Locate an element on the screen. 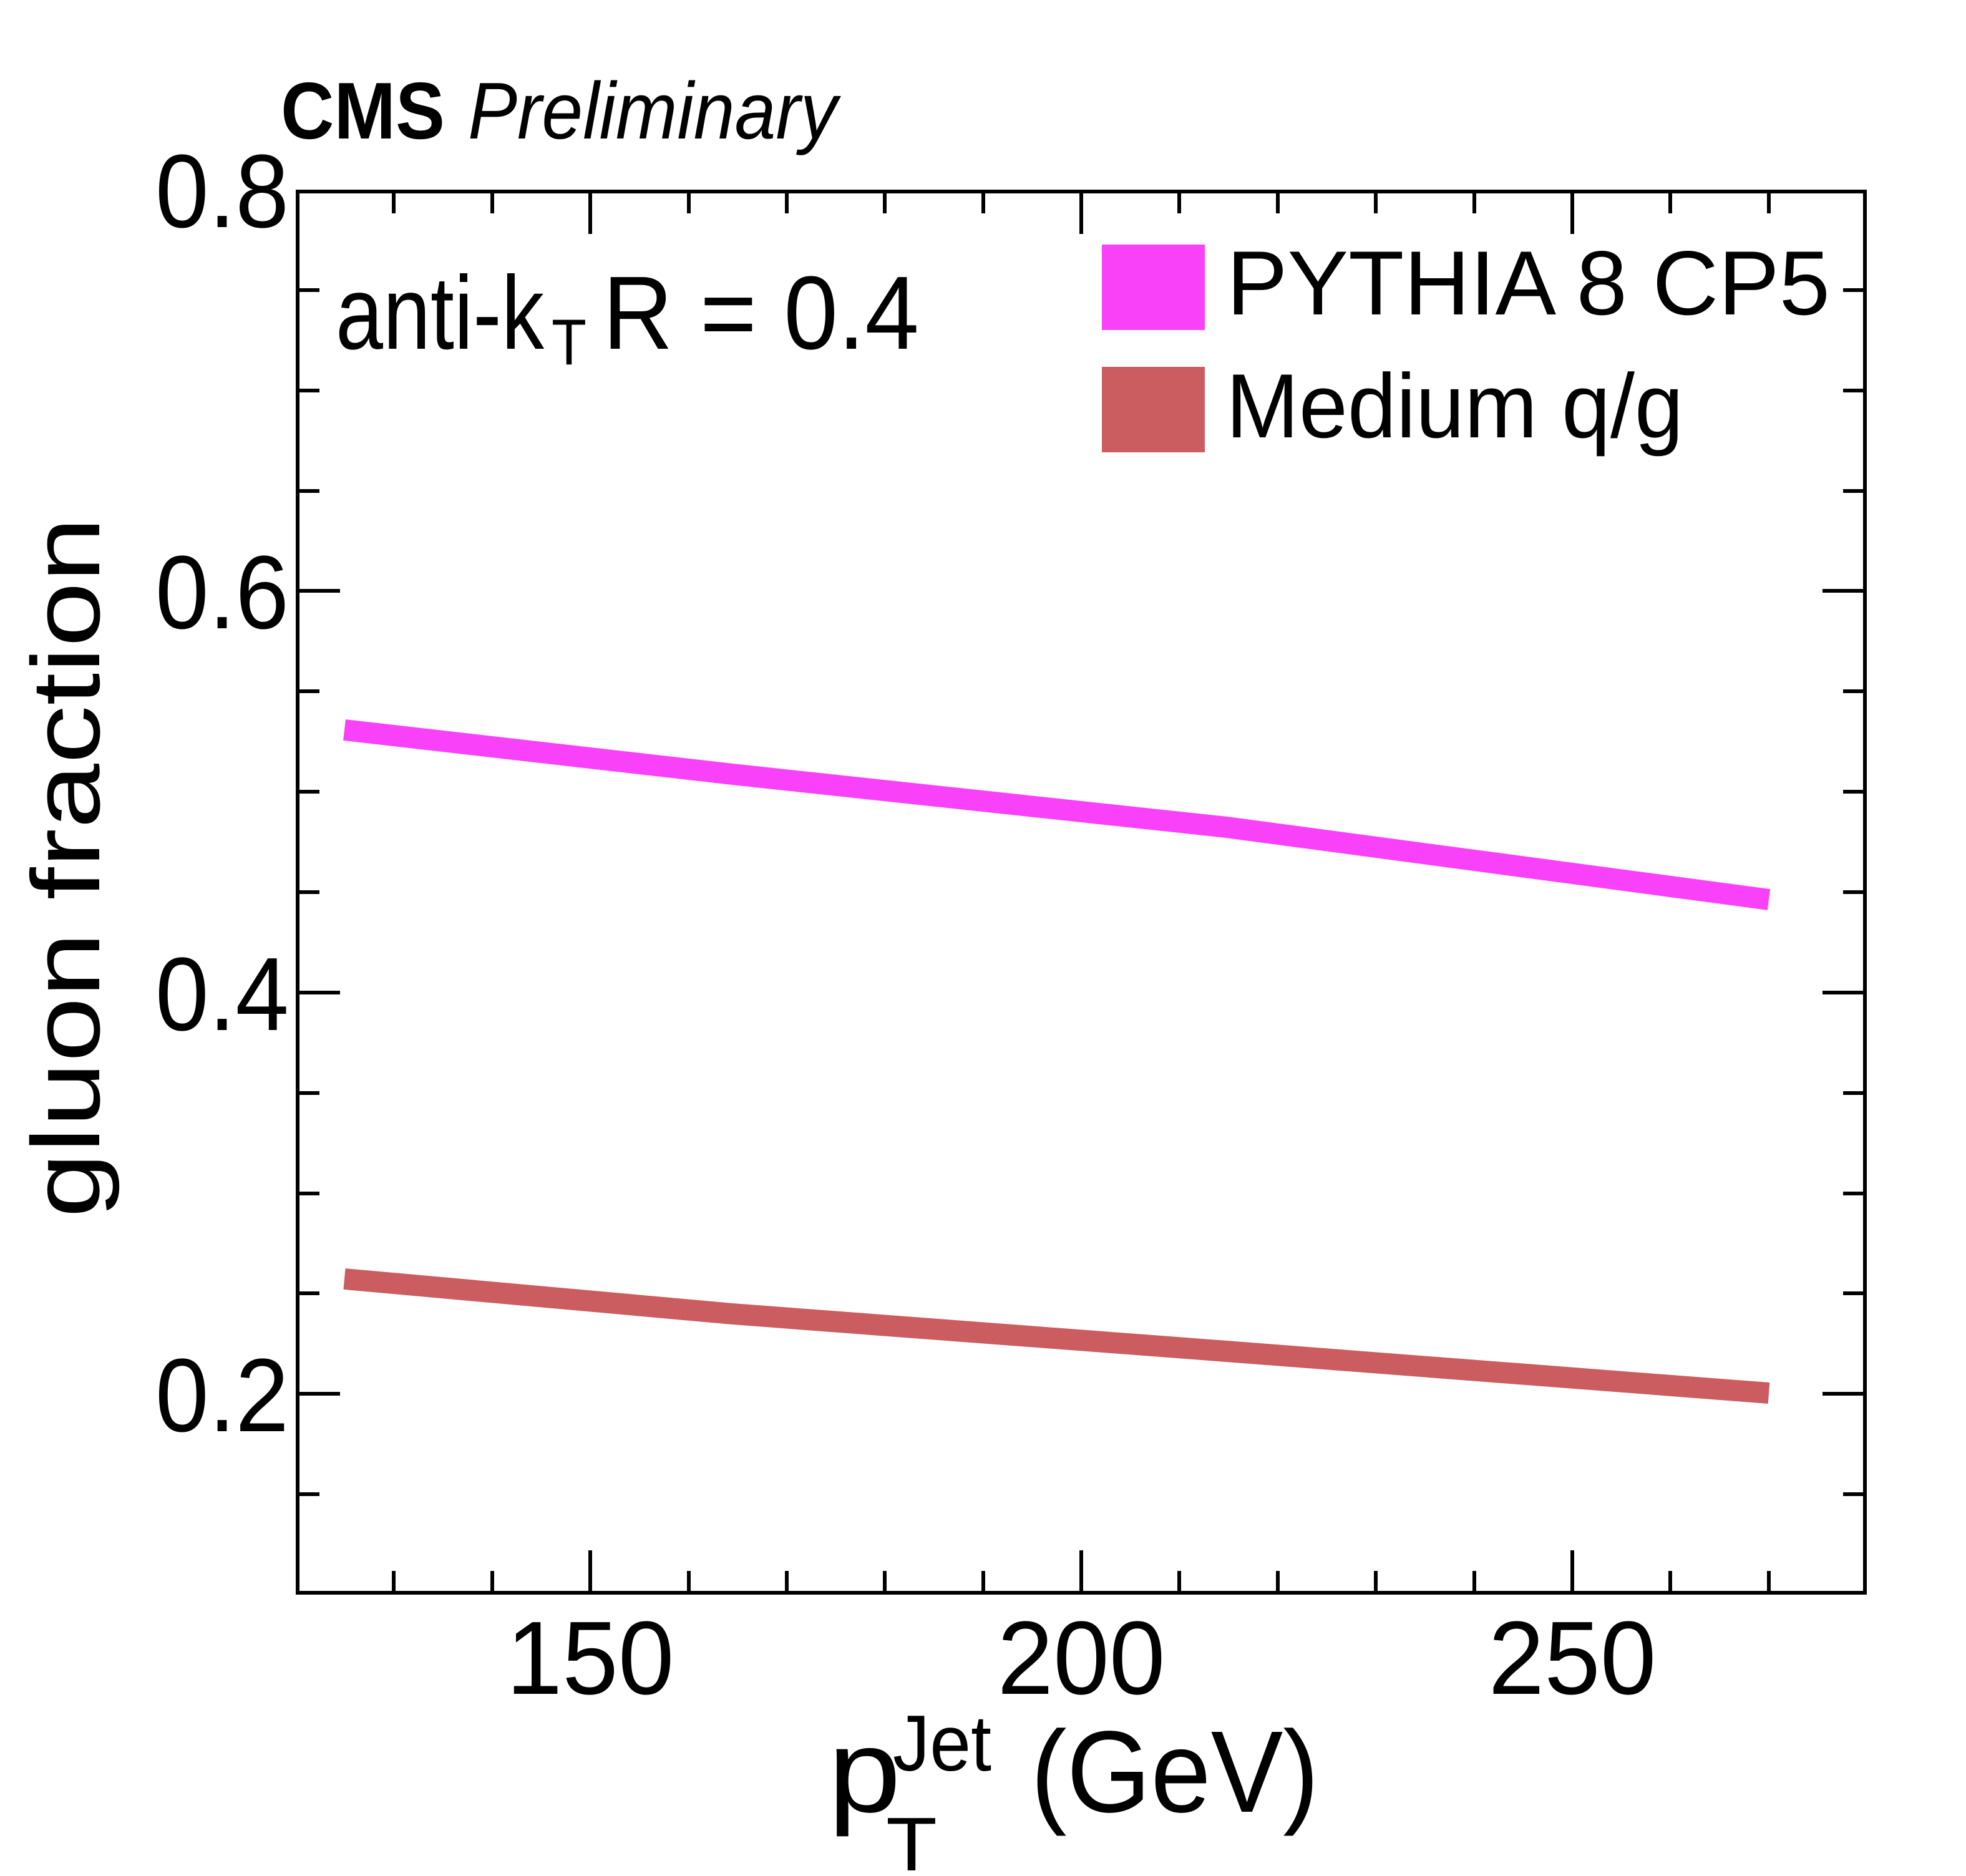 The image size is (1966, 1876). svg-text: 200 is located at coordinates (1081, 1658).